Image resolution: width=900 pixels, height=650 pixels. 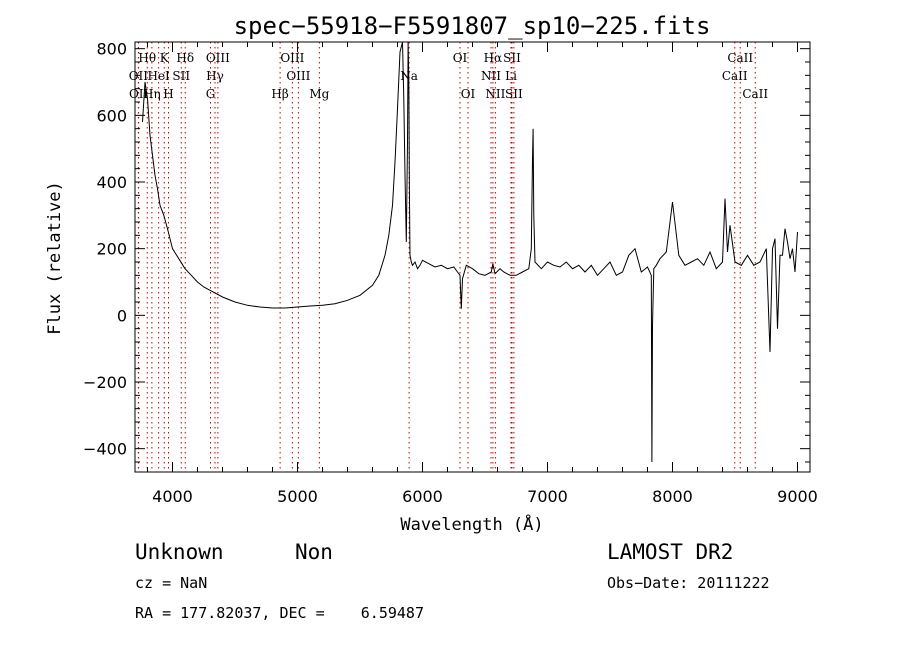 I want to click on line-label: Hδ, so click(x=185, y=58).